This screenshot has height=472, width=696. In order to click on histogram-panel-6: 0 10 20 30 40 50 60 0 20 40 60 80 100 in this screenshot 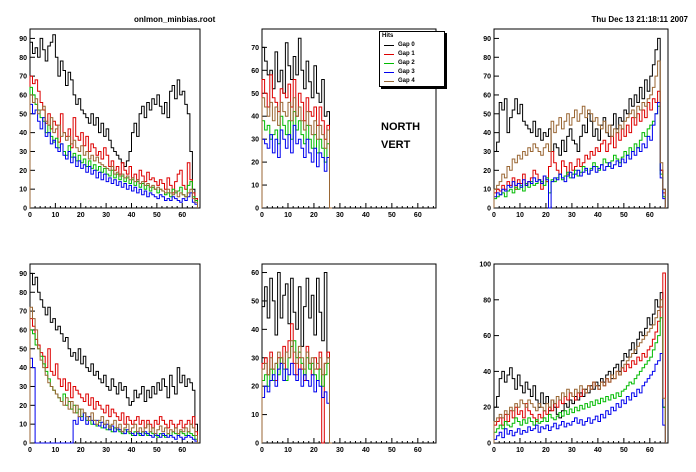, I will do `click(574, 358)`.